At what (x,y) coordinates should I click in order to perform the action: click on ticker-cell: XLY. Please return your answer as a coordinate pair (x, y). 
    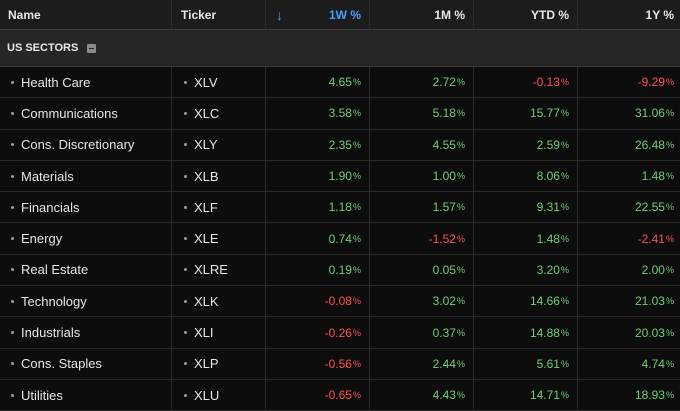
    Looking at the image, I should click on (219, 144).